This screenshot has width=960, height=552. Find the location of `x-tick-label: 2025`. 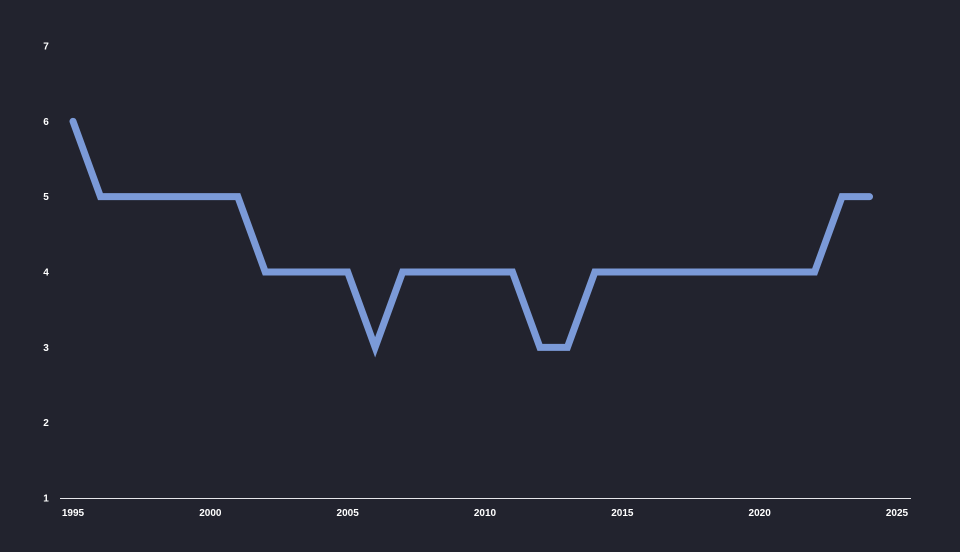

x-tick-label: 2025 is located at coordinates (897, 513).